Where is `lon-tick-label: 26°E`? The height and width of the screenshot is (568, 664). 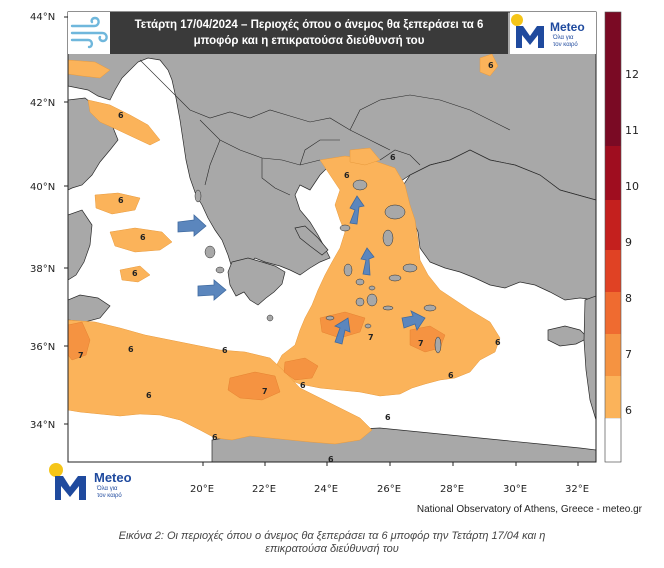
lon-tick-label: 26°E is located at coordinates (389, 489).